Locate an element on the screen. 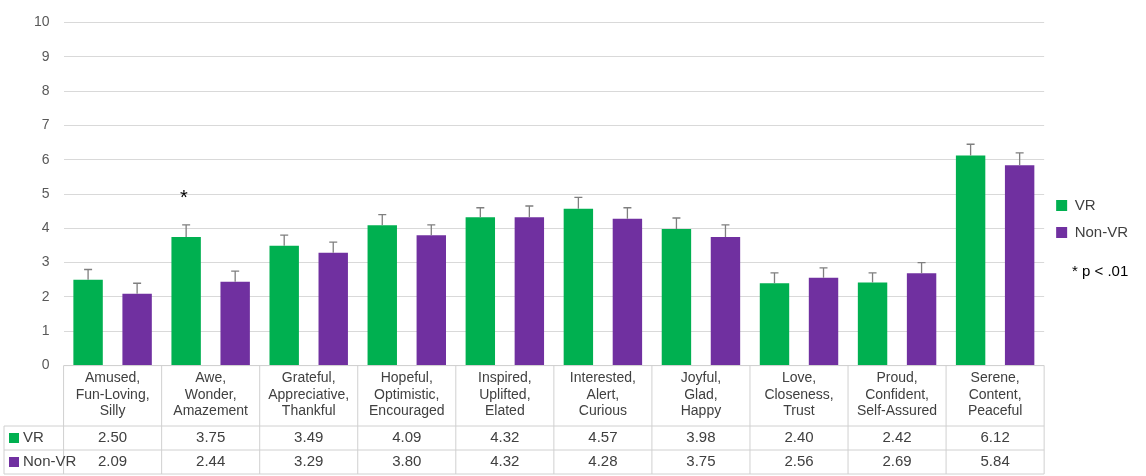 The width and height of the screenshot is (1146, 476). text: * p < .01 is located at coordinates (1100, 270).